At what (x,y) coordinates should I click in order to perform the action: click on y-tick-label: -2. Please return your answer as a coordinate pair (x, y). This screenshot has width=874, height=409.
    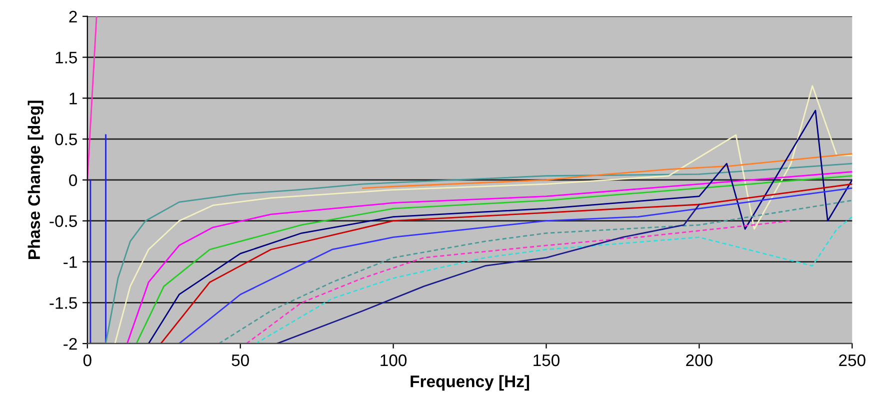
    Looking at the image, I should click on (70, 344).